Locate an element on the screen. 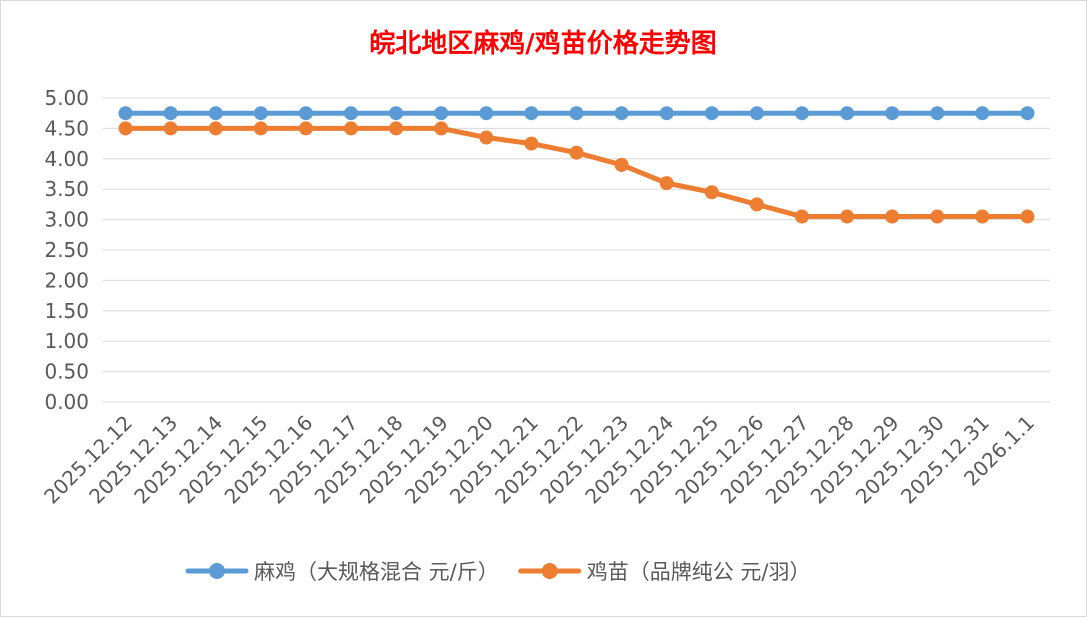 This screenshot has width=1087, height=617. y-tick-label: 3.00 is located at coordinates (66, 220).